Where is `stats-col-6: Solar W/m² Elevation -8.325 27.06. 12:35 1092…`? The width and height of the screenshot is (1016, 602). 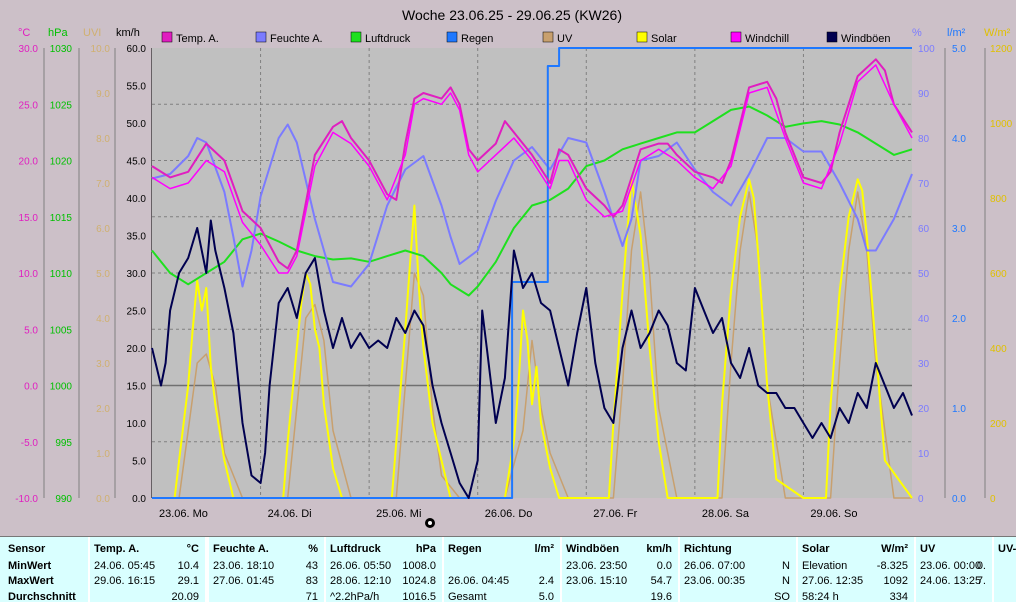
stats-col-6: Solar W/m² Elevation -8.325 27.06. 12:35 1092… is located at coordinates (856, 569).